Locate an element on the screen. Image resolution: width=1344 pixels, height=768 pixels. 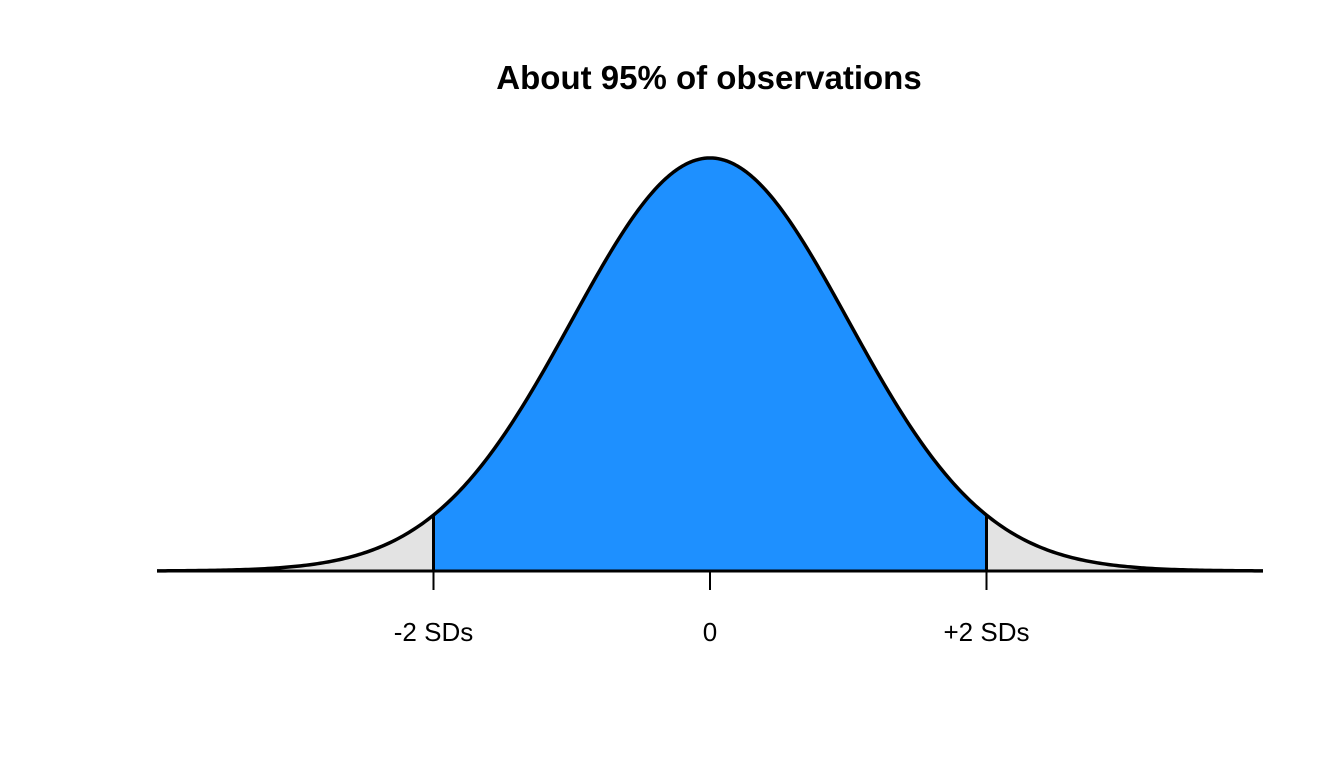
x-tick-label-1: 0 is located at coordinates (710, 632).